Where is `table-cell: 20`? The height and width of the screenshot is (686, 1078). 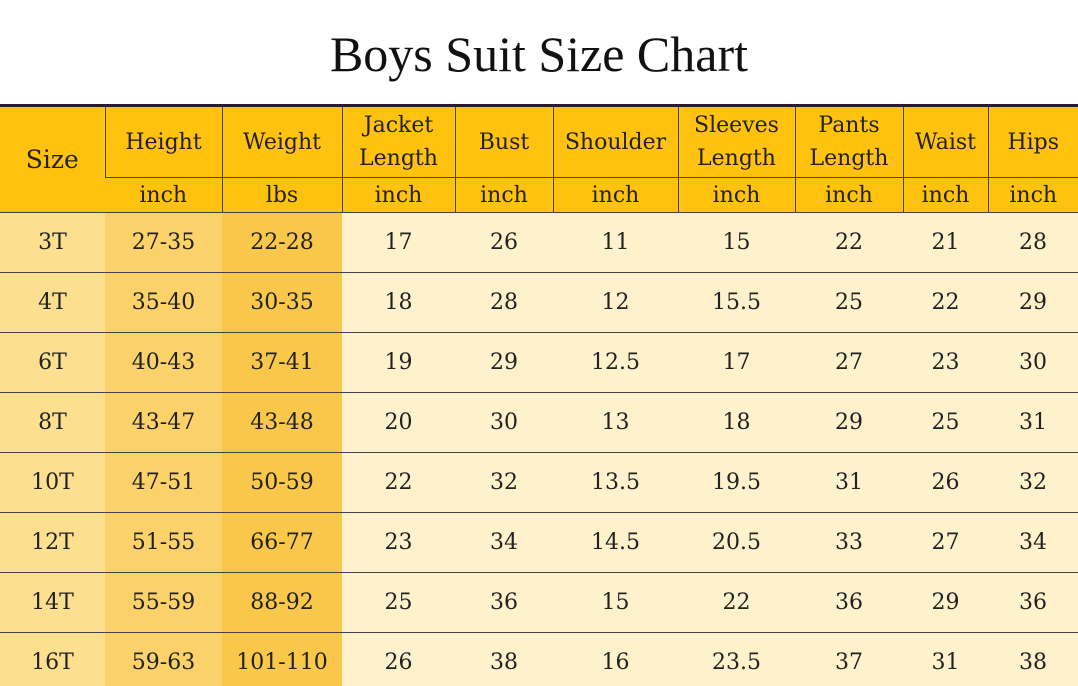
table-cell: 20 is located at coordinates (398, 422).